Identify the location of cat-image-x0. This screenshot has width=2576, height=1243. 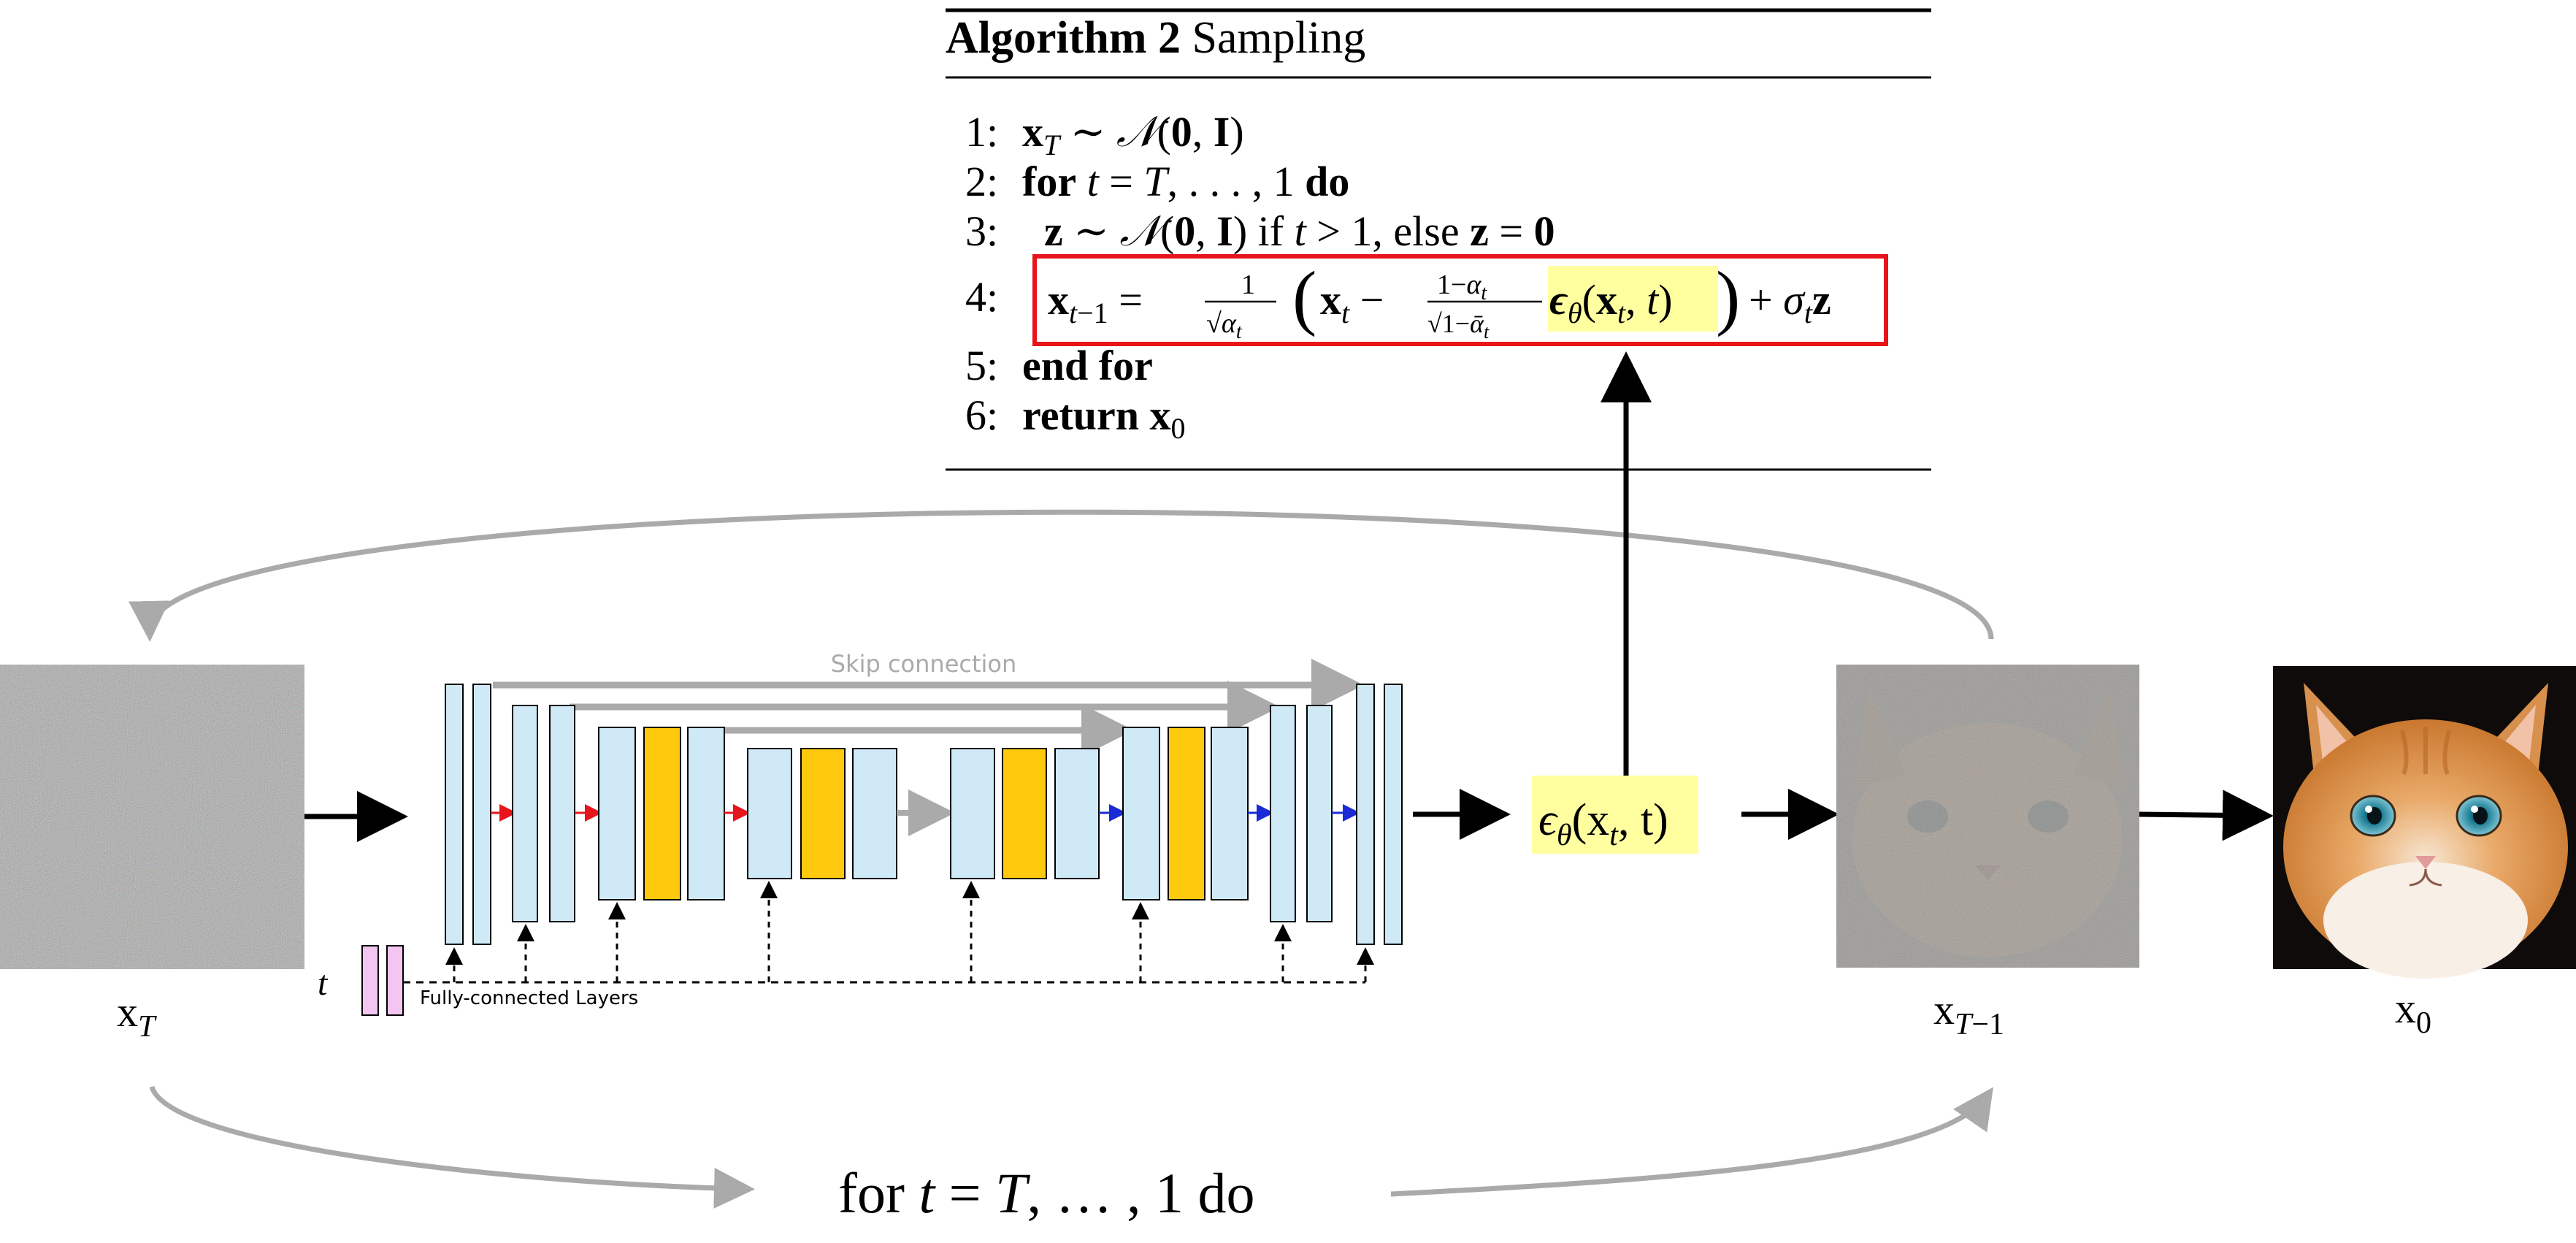
(2424, 822).